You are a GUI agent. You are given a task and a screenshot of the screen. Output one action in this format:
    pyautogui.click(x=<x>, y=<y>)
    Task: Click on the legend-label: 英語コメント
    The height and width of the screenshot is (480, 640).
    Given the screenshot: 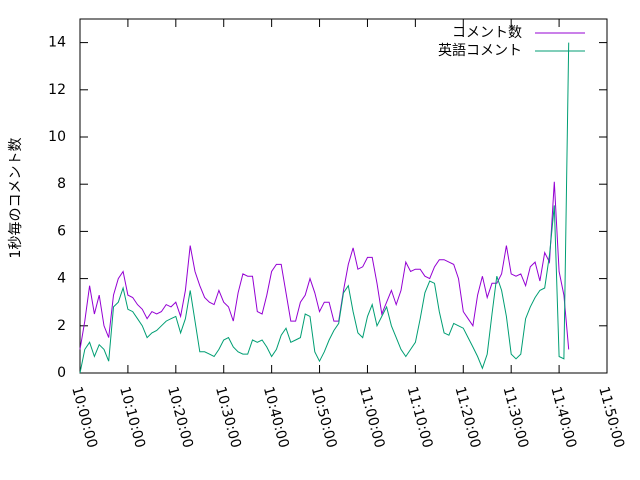 What is the action you would take?
    pyautogui.click(x=480, y=50)
    